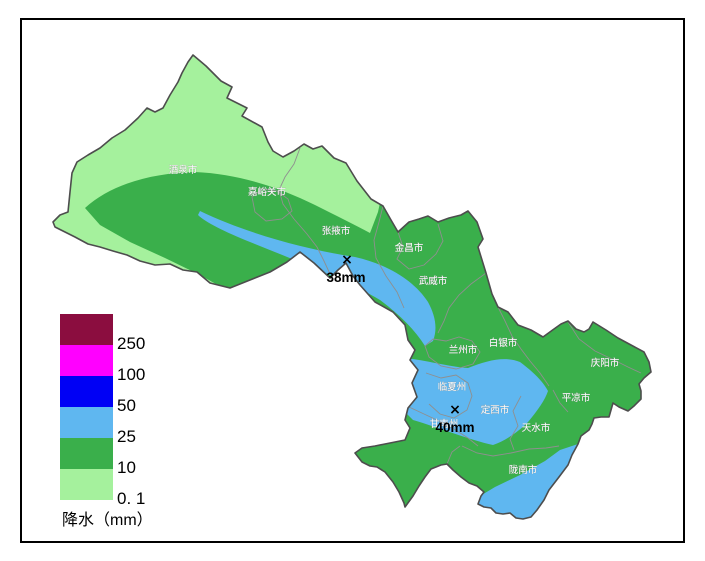 Image resolution: width=705 pixels, height=561 pixels. I want to click on precip-band-25mm-southeast, so click(476, 401).